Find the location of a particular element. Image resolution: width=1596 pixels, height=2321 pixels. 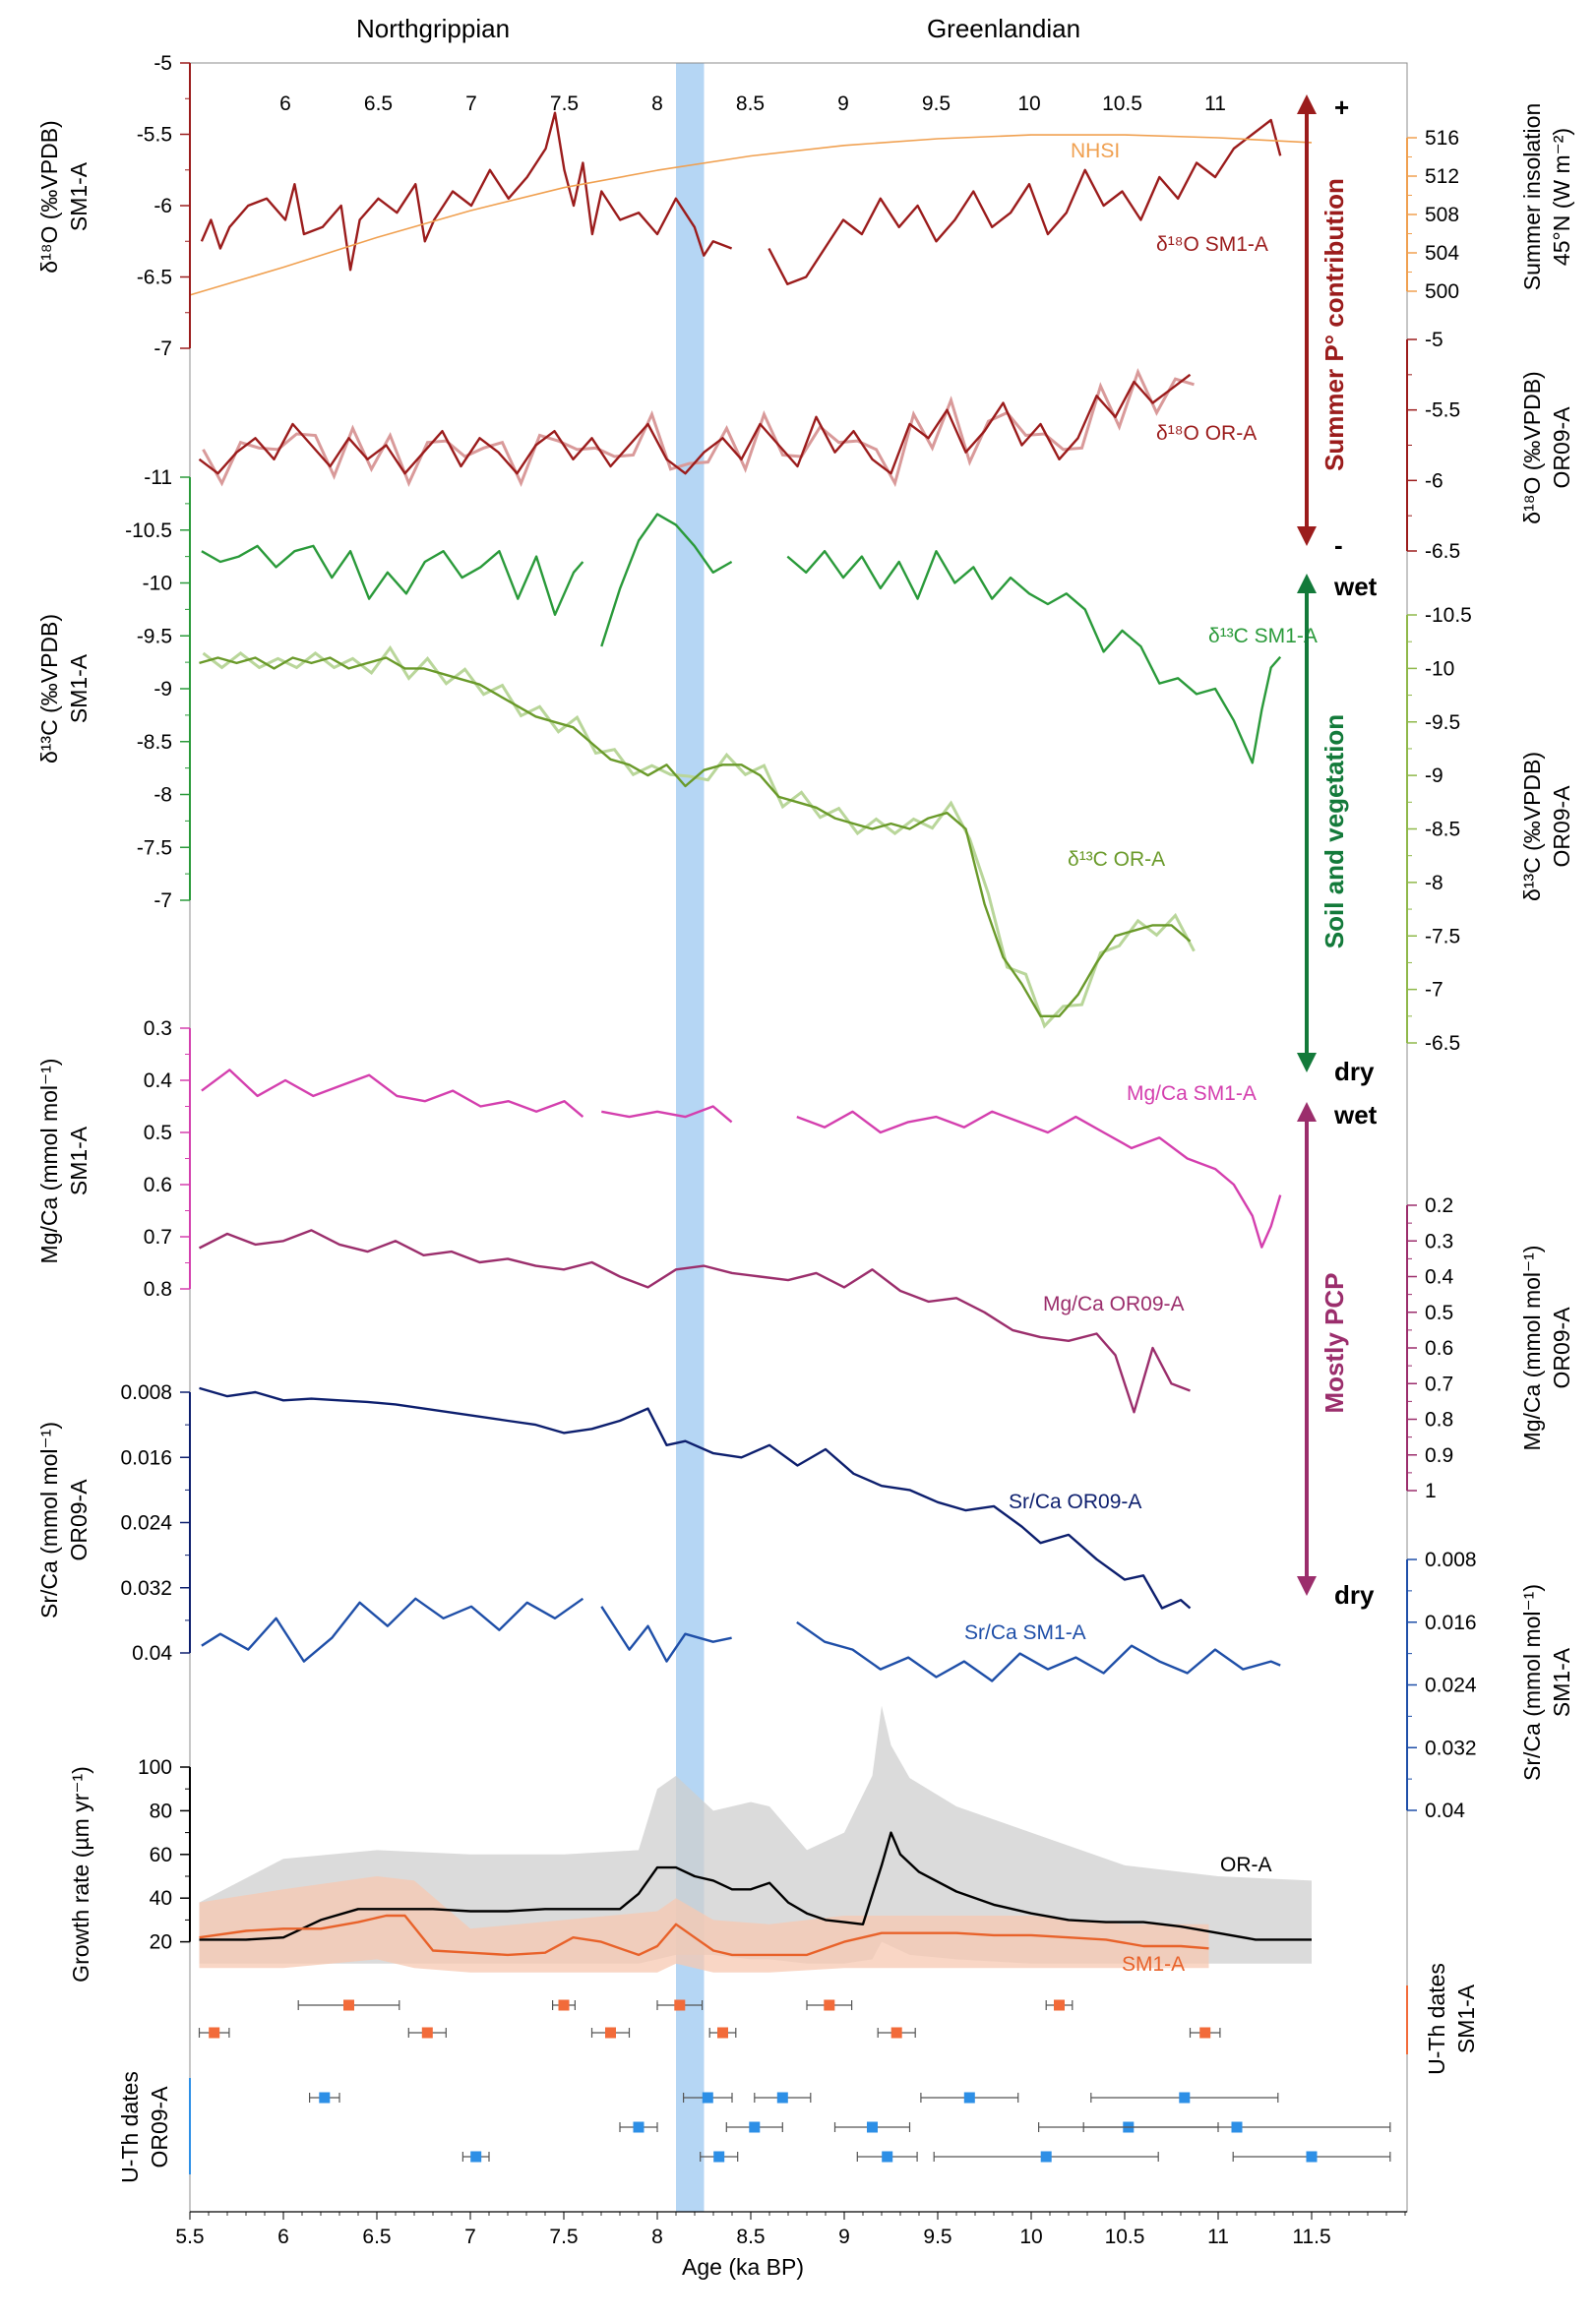

series-mg-ca-sm1-a is located at coordinates (392, 1094).